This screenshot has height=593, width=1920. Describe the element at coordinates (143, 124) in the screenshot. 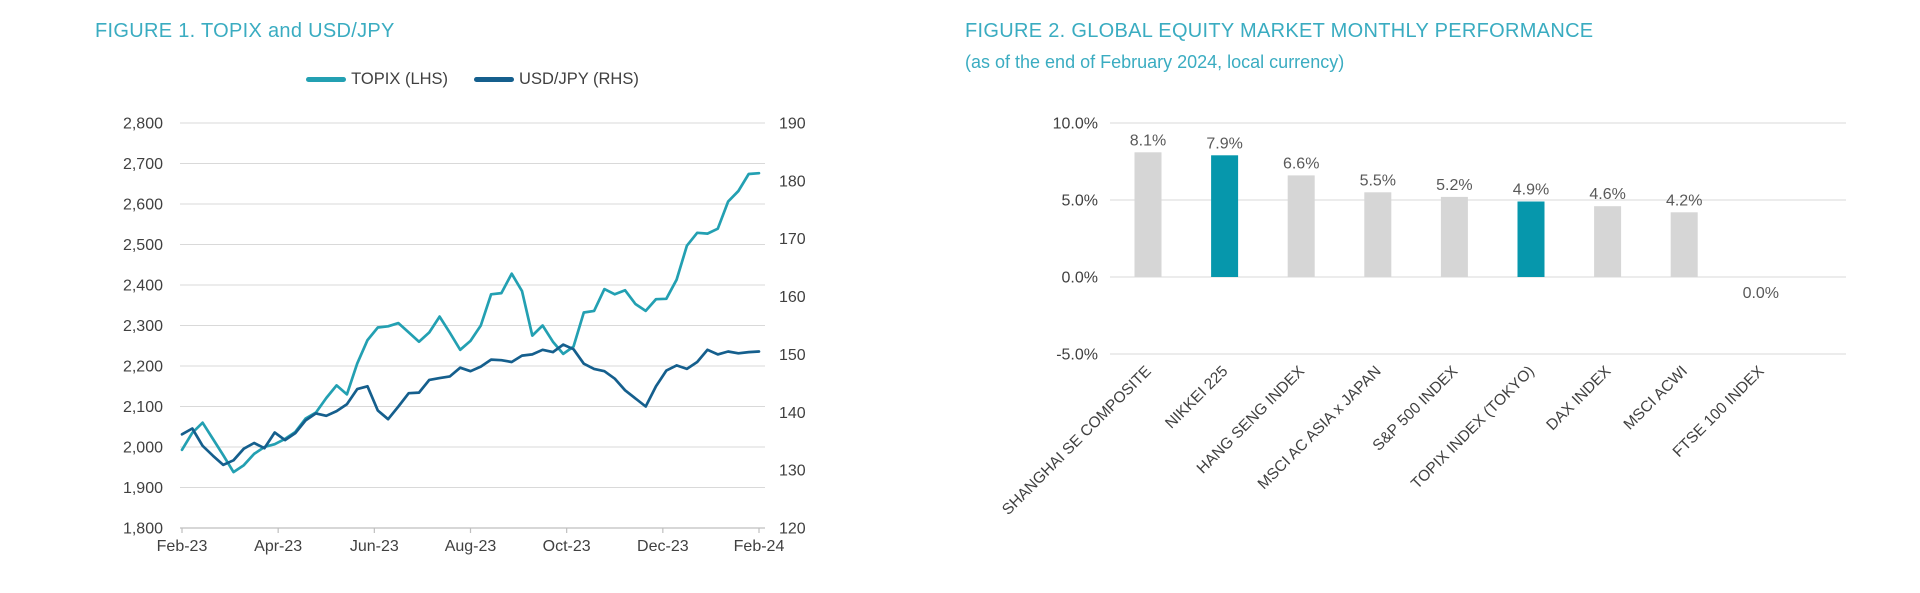

I see `left-axis-label: 2,800` at that location.